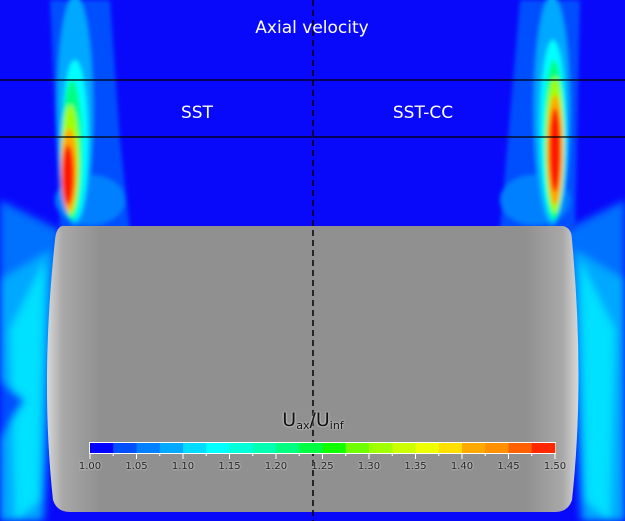 The image size is (625, 521). Describe the element at coordinates (415, 466) in the screenshot. I see `colorbar-tick-label: 1.35` at that location.